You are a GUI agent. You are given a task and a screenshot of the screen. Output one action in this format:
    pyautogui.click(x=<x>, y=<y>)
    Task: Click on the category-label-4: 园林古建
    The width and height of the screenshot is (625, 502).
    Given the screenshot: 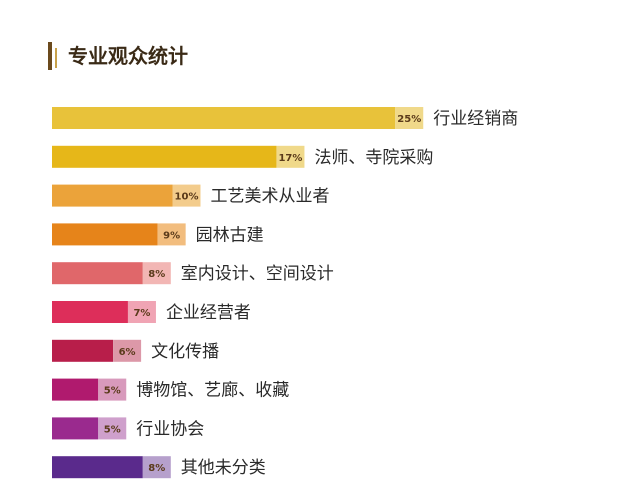 What is the action you would take?
    pyautogui.click(x=230, y=235)
    